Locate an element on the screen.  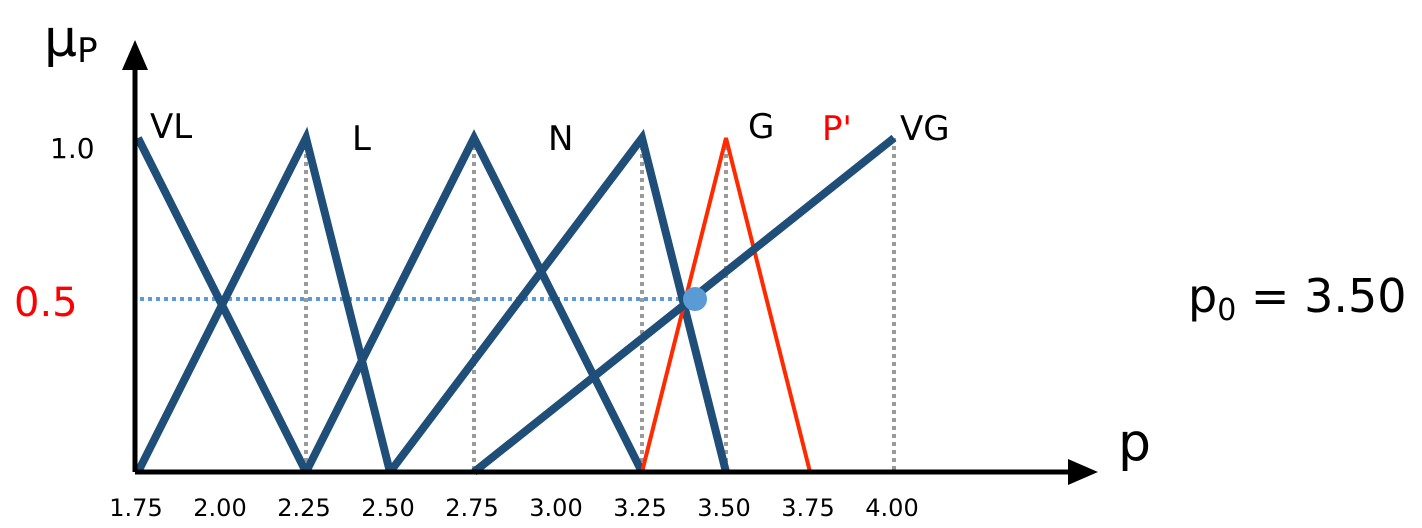
alpha-cut: 0.5 is located at coordinates (352, 303).